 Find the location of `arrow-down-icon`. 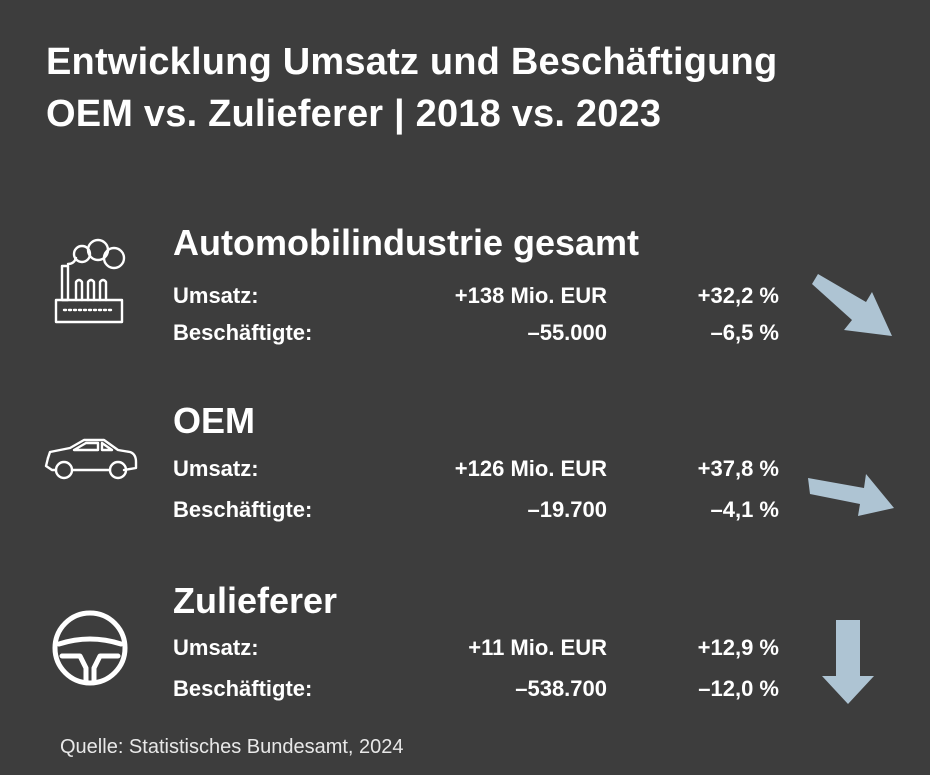

arrow-down-icon is located at coordinates (848, 662).